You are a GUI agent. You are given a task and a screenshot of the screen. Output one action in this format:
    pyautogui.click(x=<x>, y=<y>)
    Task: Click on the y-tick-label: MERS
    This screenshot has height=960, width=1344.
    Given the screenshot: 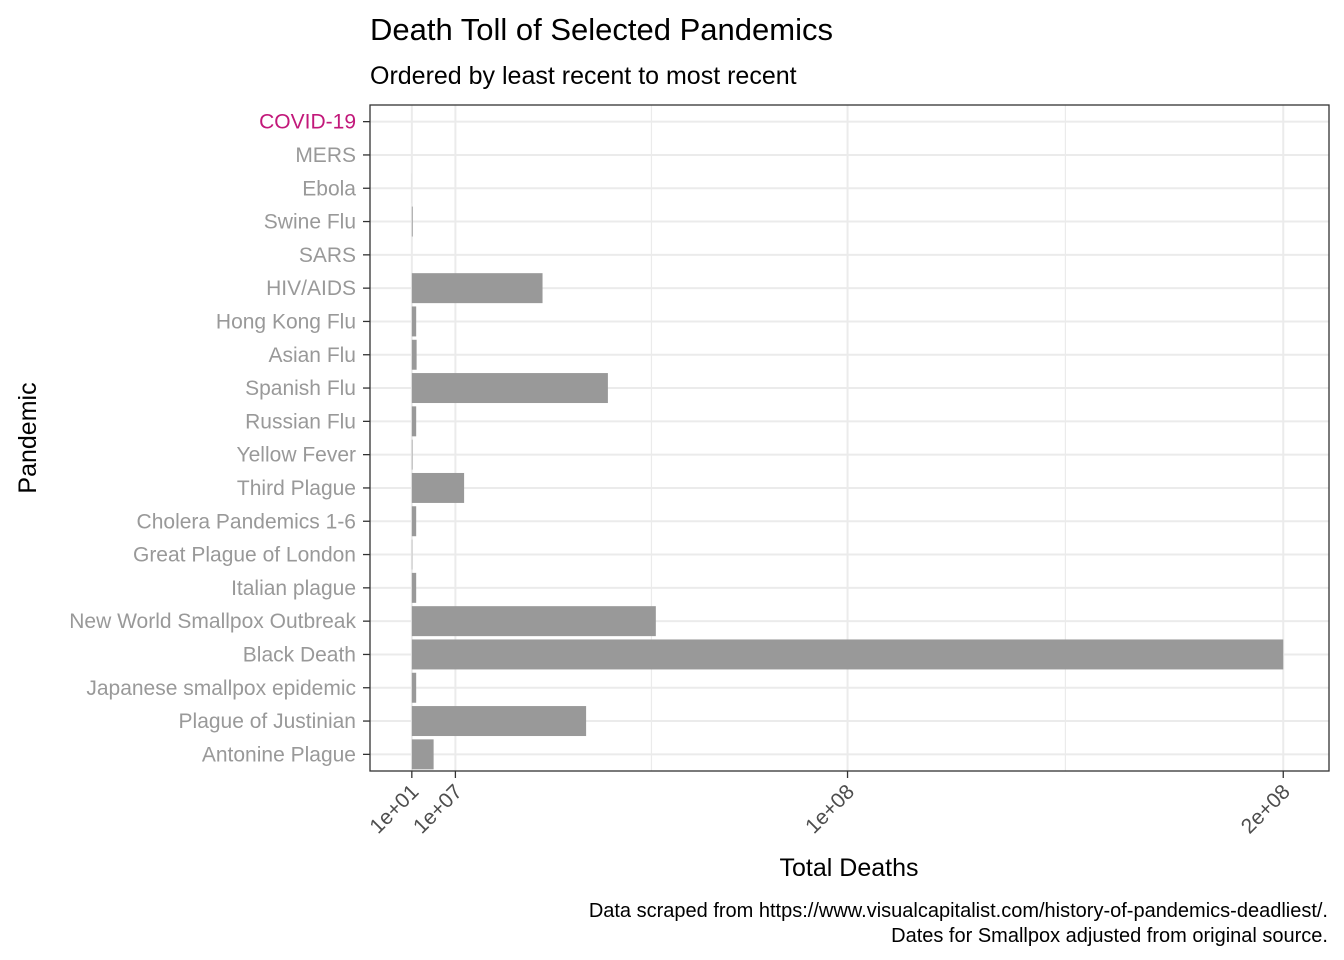 What is the action you would take?
    pyautogui.click(x=325, y=155)
    